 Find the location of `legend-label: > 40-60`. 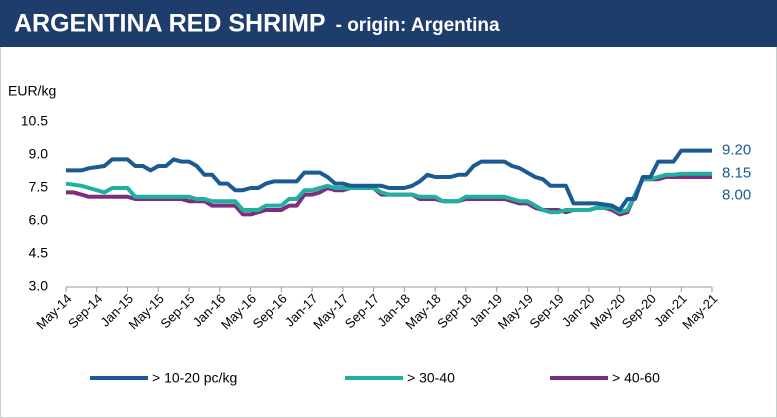

legend-label: > 40-60 is located at coordinates (636, 378).